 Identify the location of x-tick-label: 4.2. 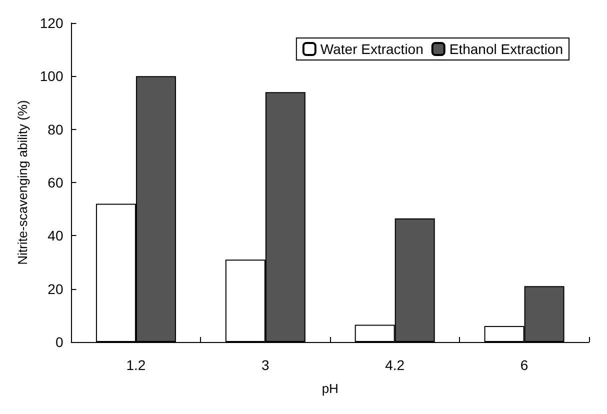
(395, 365).